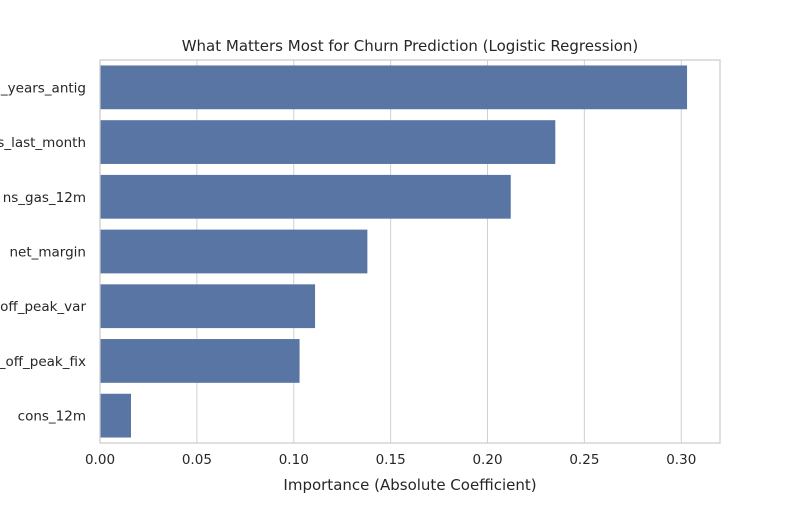 The width and height of the screenshot is (800, 505). Describe the element at coordinates (584, 460) in the screenshot. I see `x-tick-label: 0.25` at that location.